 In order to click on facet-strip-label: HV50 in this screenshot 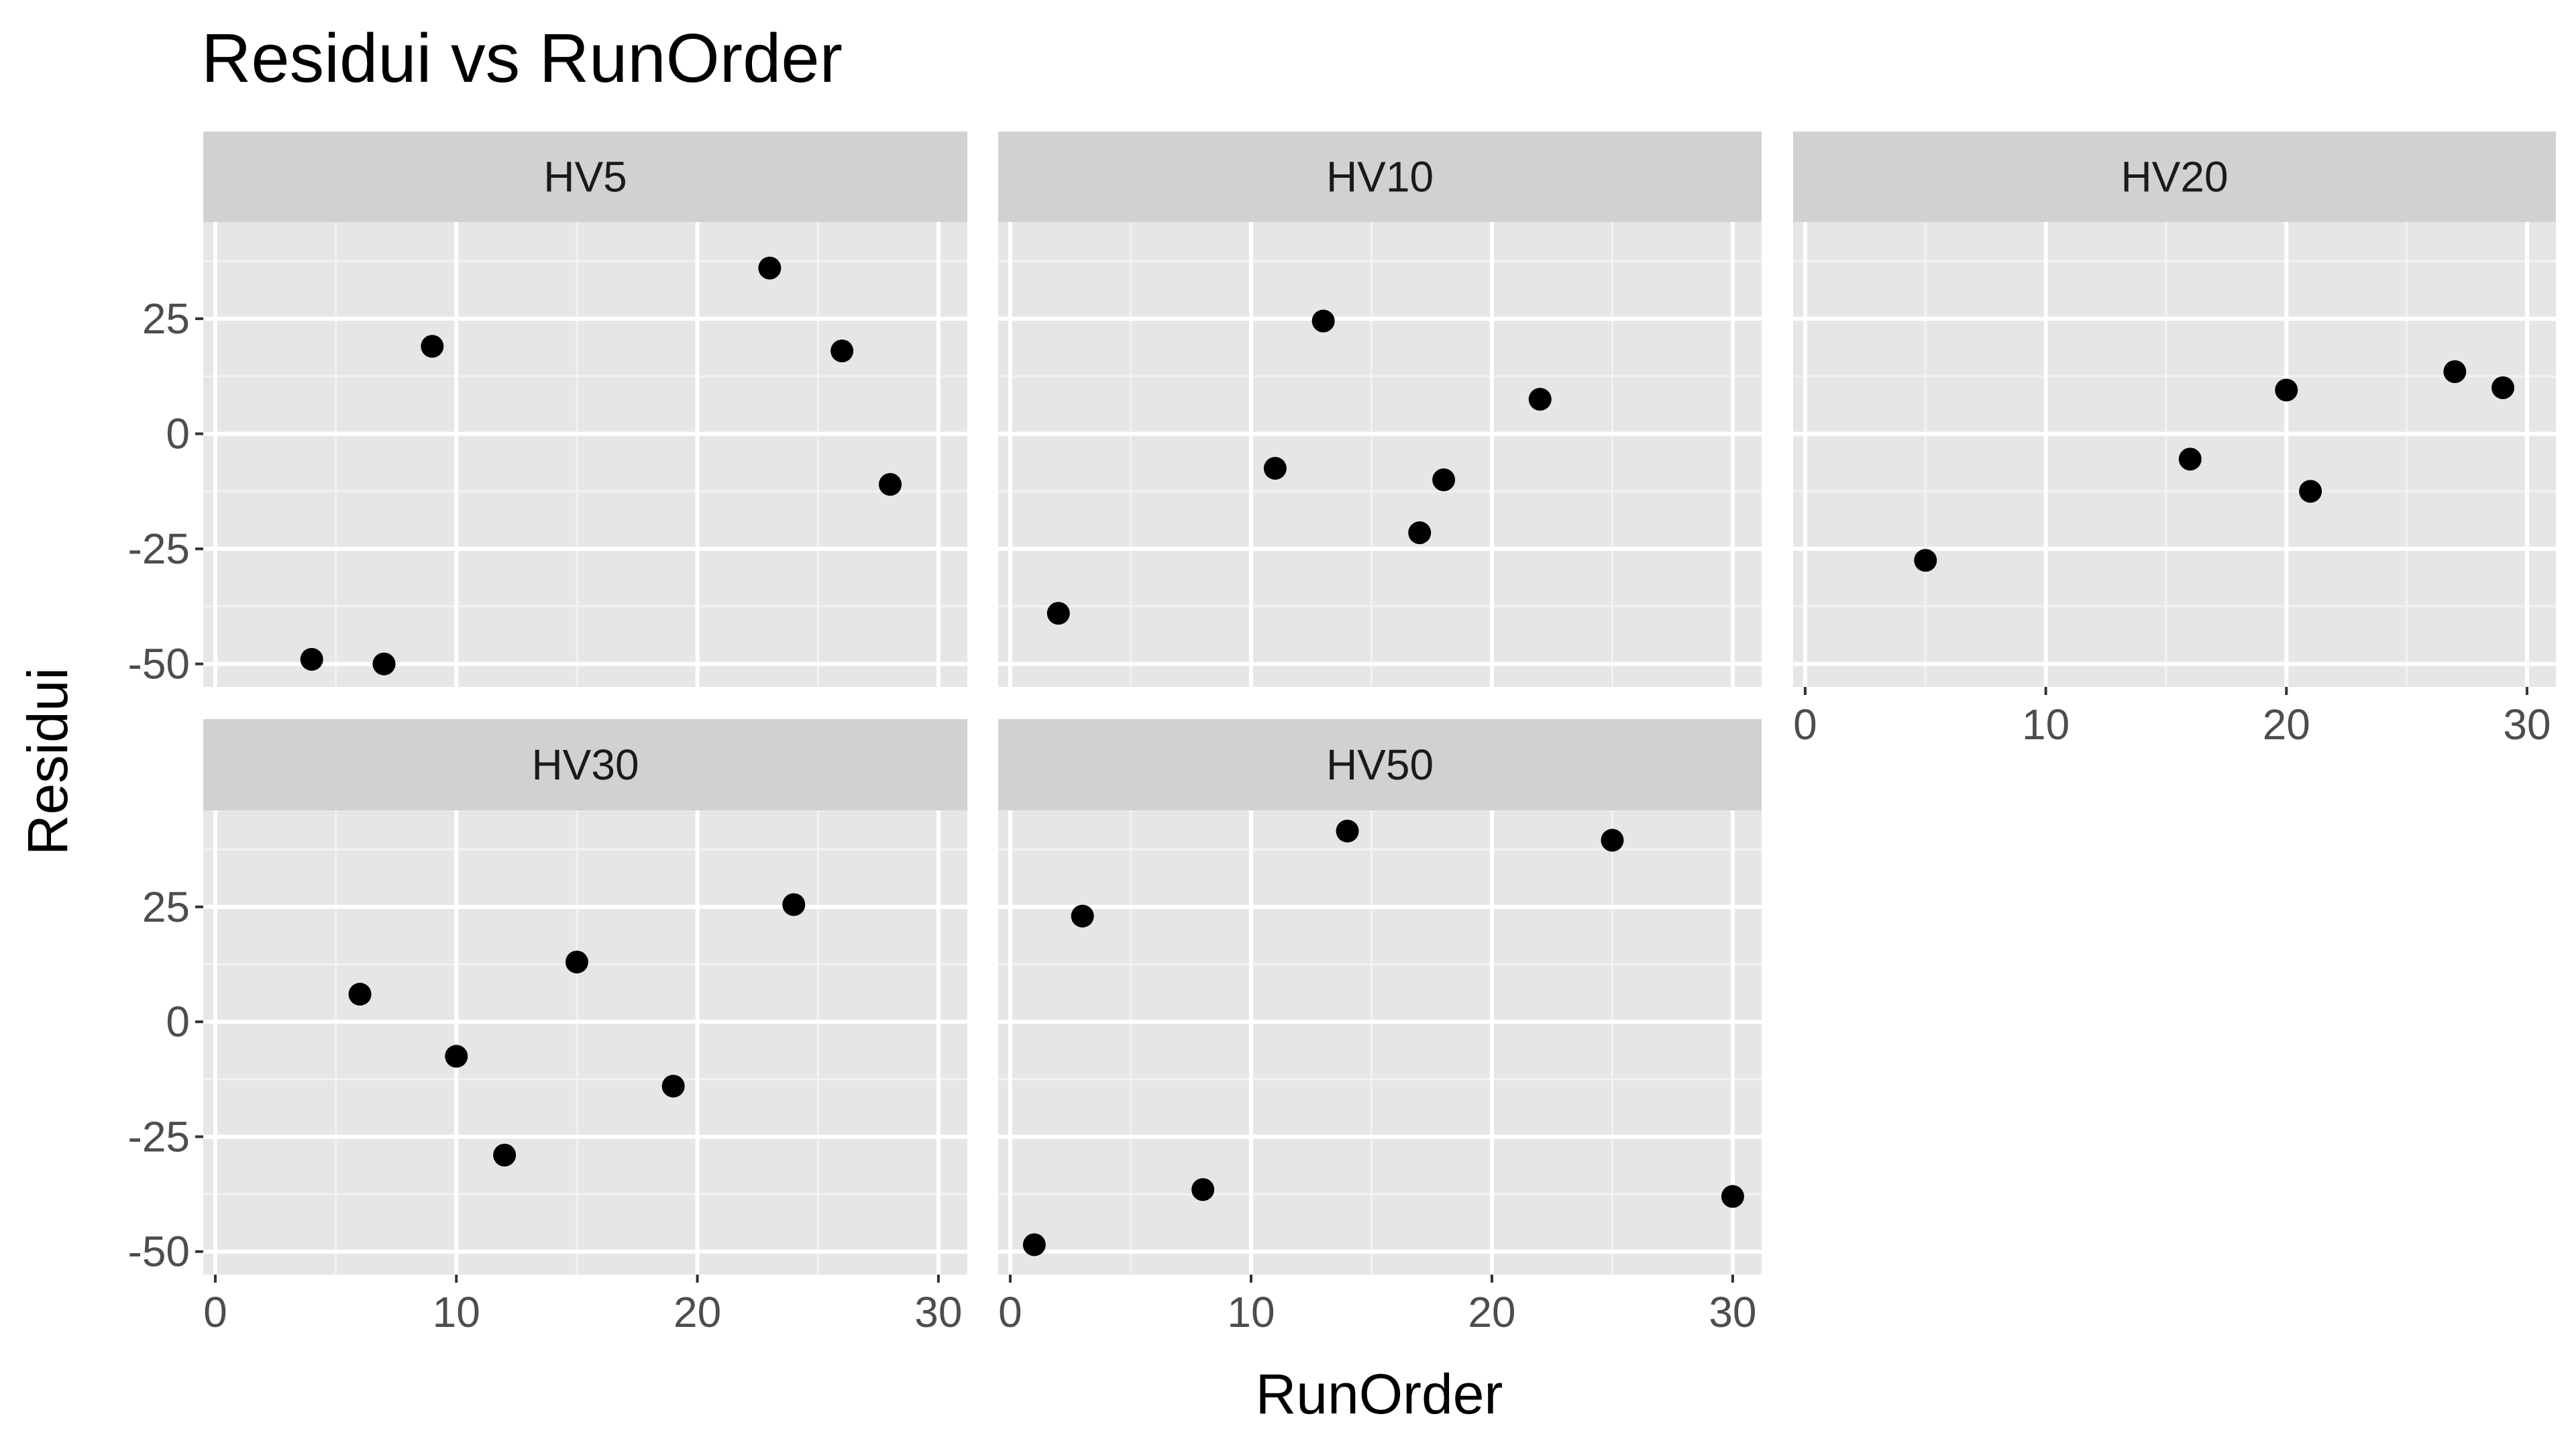, I will do `click(1380, 765)`.